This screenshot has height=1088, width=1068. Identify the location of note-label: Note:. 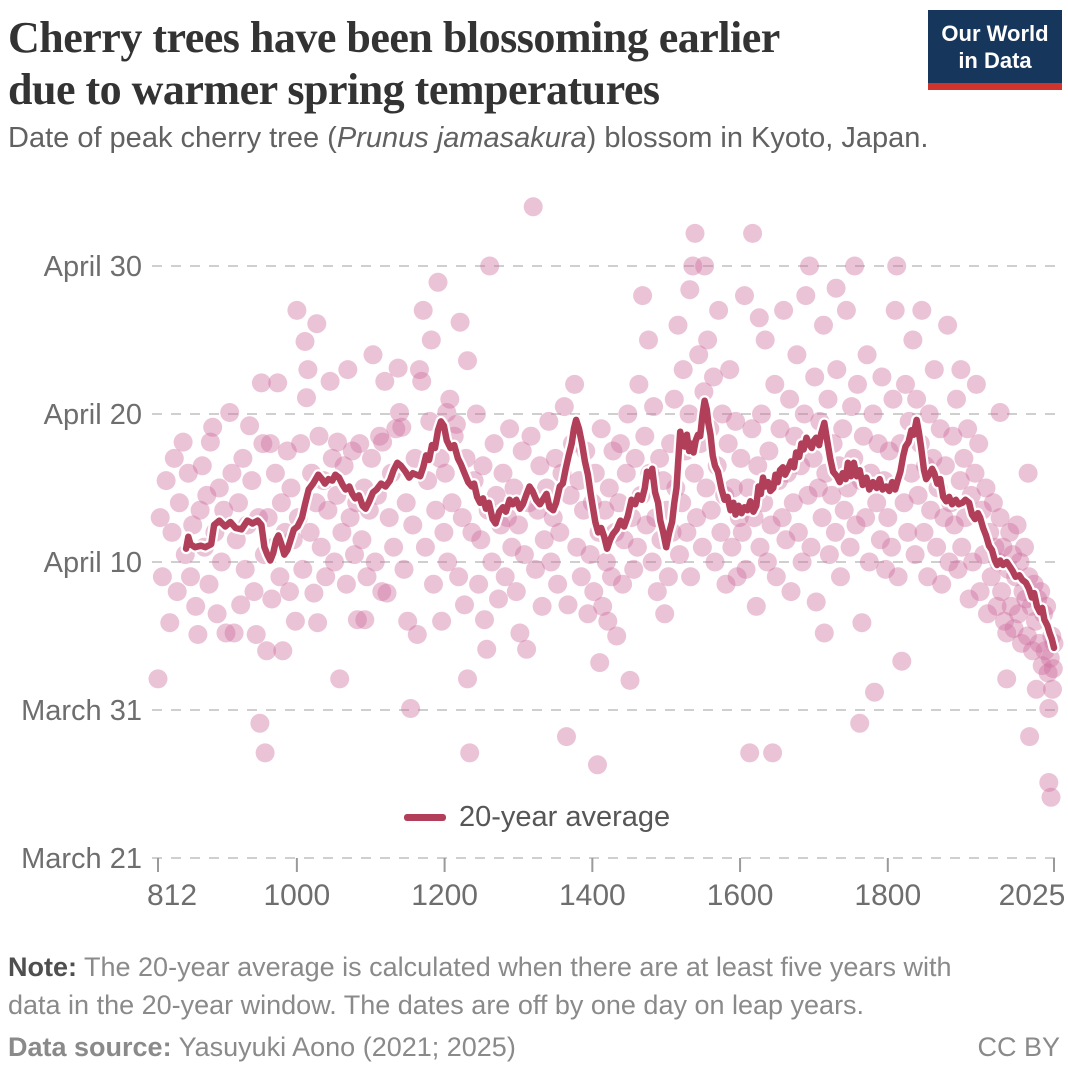
(42, 967).